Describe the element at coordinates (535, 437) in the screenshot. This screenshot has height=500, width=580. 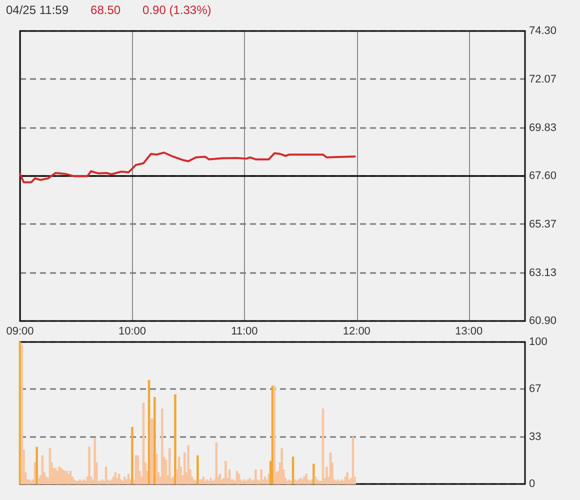
I see `y-tick-label: 33` at that location.